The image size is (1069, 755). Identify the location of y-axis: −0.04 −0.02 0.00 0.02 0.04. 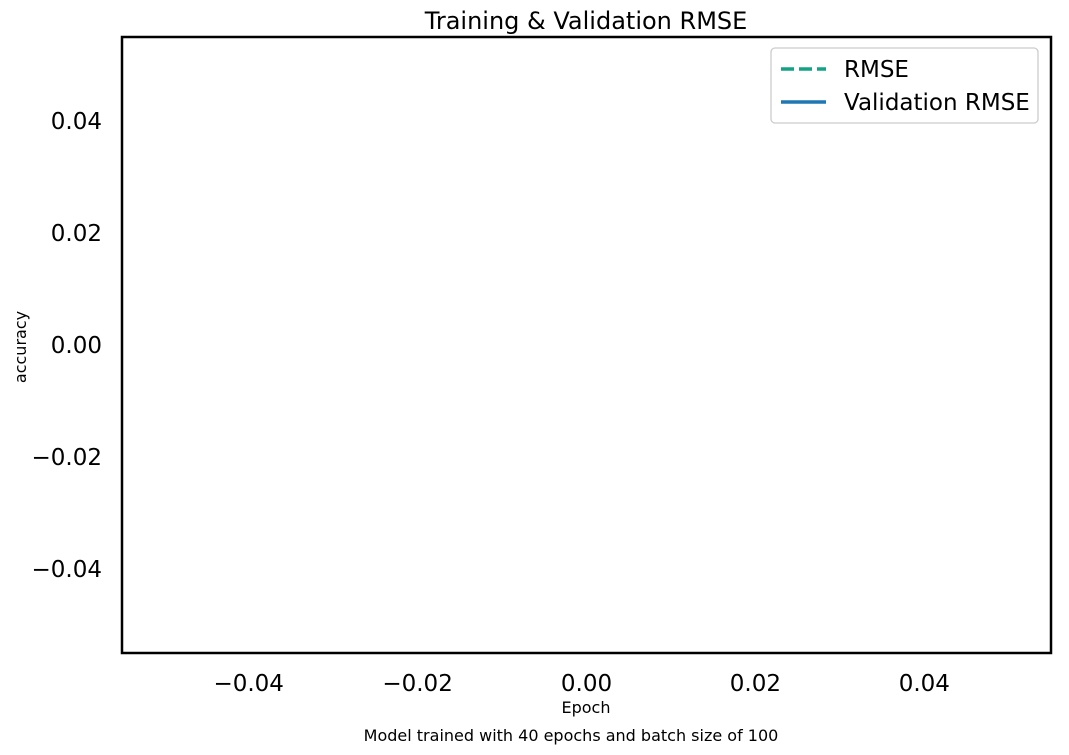
(67, 346).